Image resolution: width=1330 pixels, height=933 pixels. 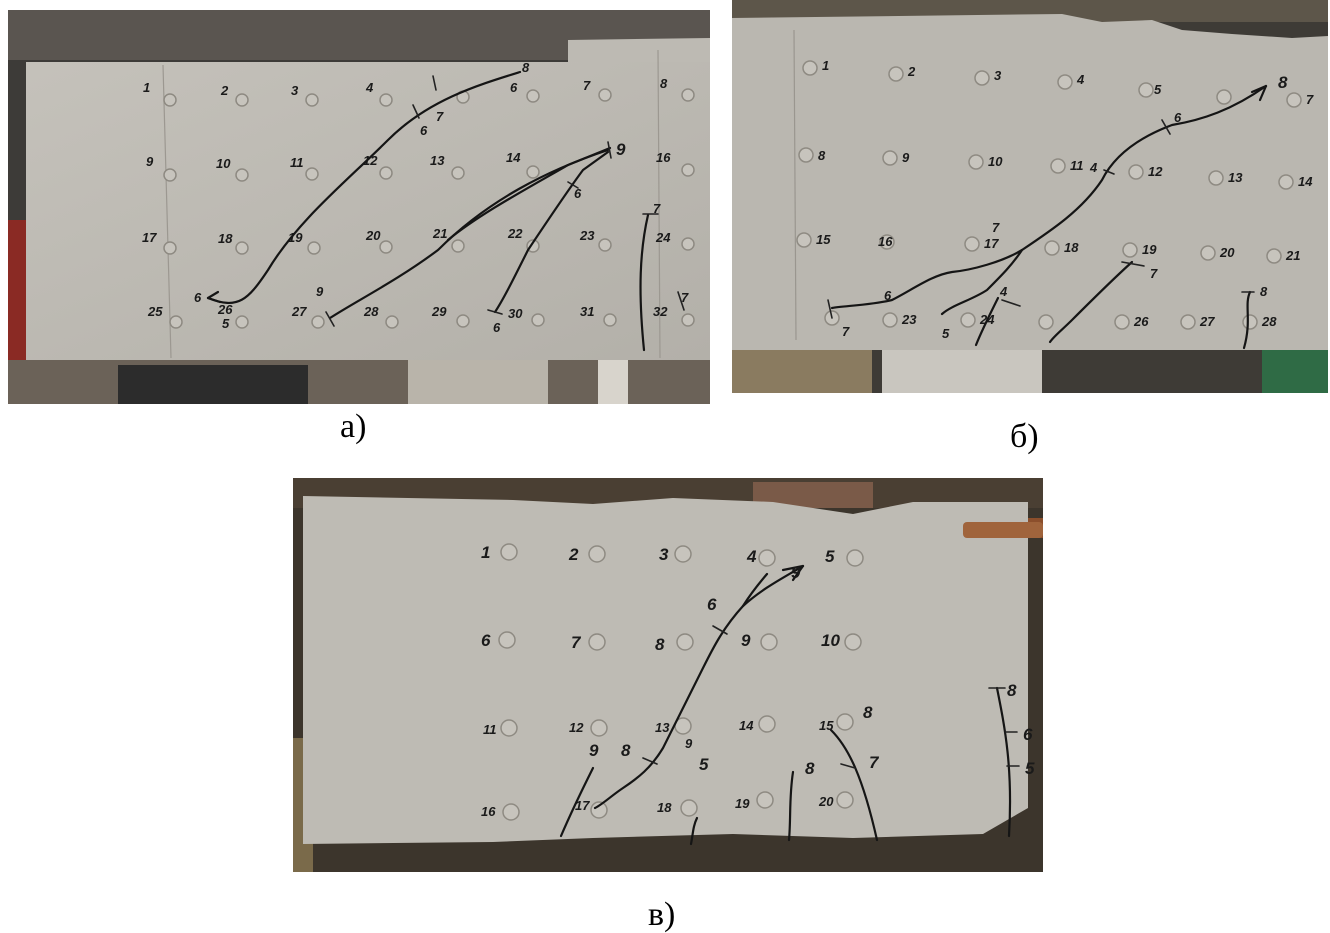 What do you see at coordinates (429, 208) in the screenshot?
I see `stud-grid-a` at bounding box center [429, 208].